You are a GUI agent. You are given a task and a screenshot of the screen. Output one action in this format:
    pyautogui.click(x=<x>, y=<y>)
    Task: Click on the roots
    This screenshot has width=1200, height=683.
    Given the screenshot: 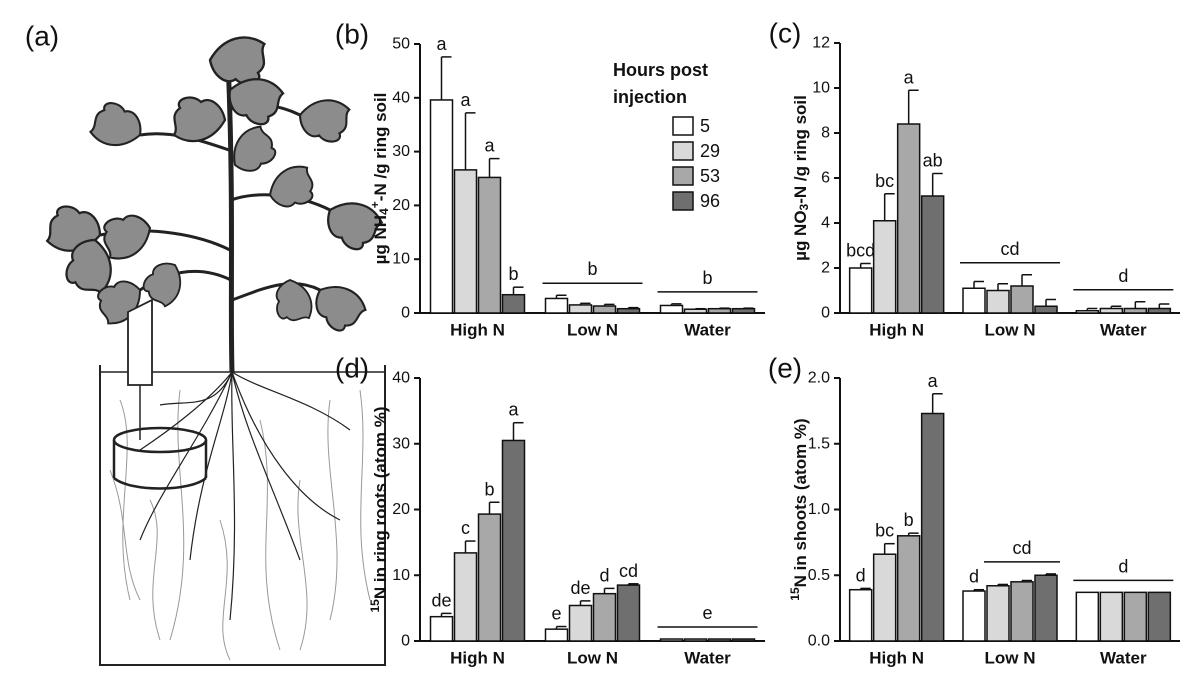 What is the action you would take?
    pyautogui.click(x=240, y=516)
    